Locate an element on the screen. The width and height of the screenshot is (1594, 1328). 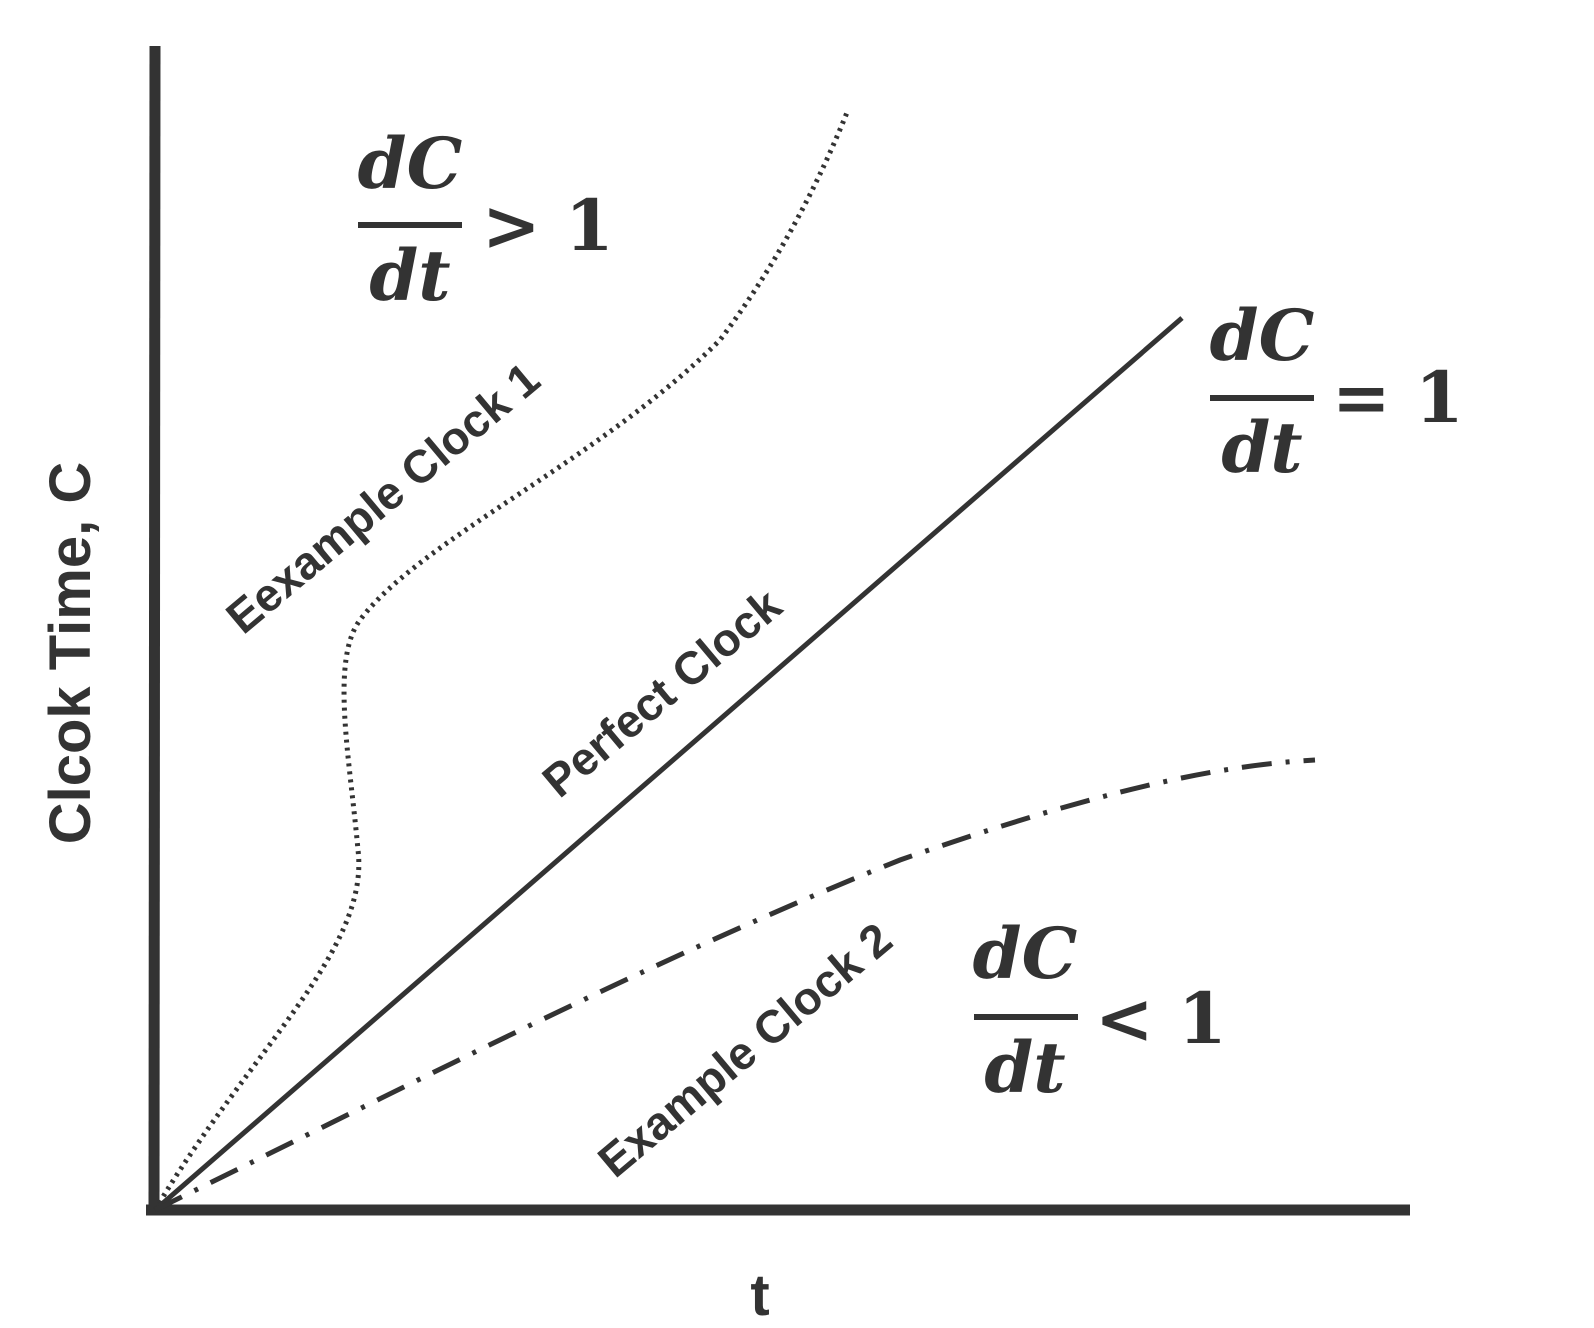
curve-label: Eexample Clock 1 is located at coordinates (382, 497).